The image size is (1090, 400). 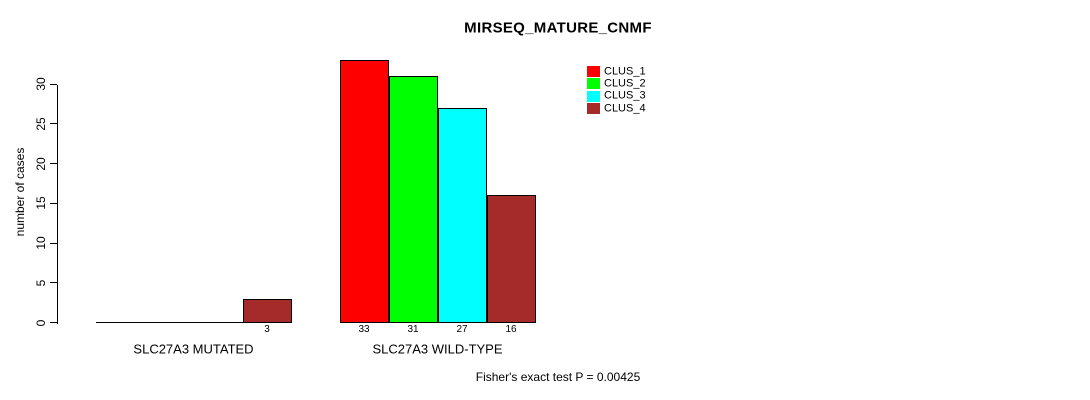 What do you see at coordinates (625, 83) in the screenshot?
I see `legend-label: CLUS_2` at bounding box center [625, 83].